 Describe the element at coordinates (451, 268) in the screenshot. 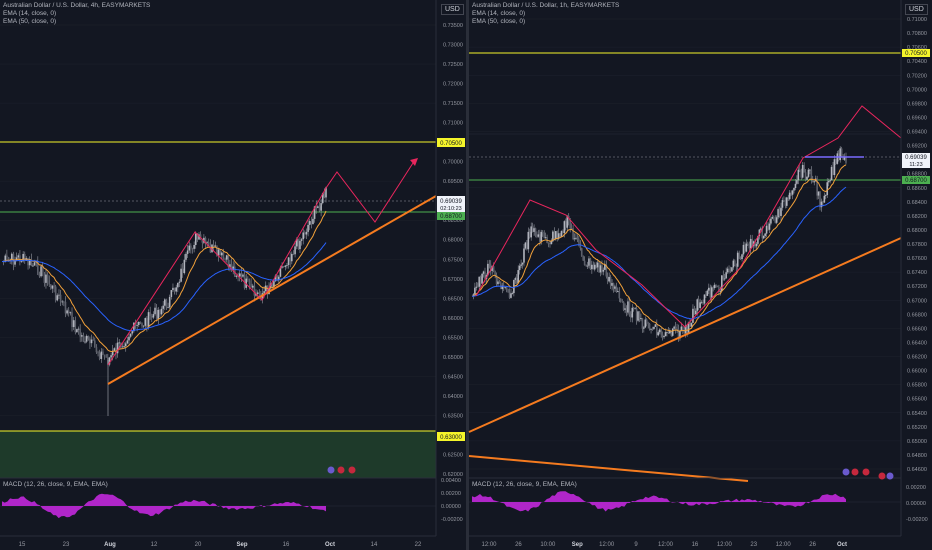

I see `left-price-axis` at that location.